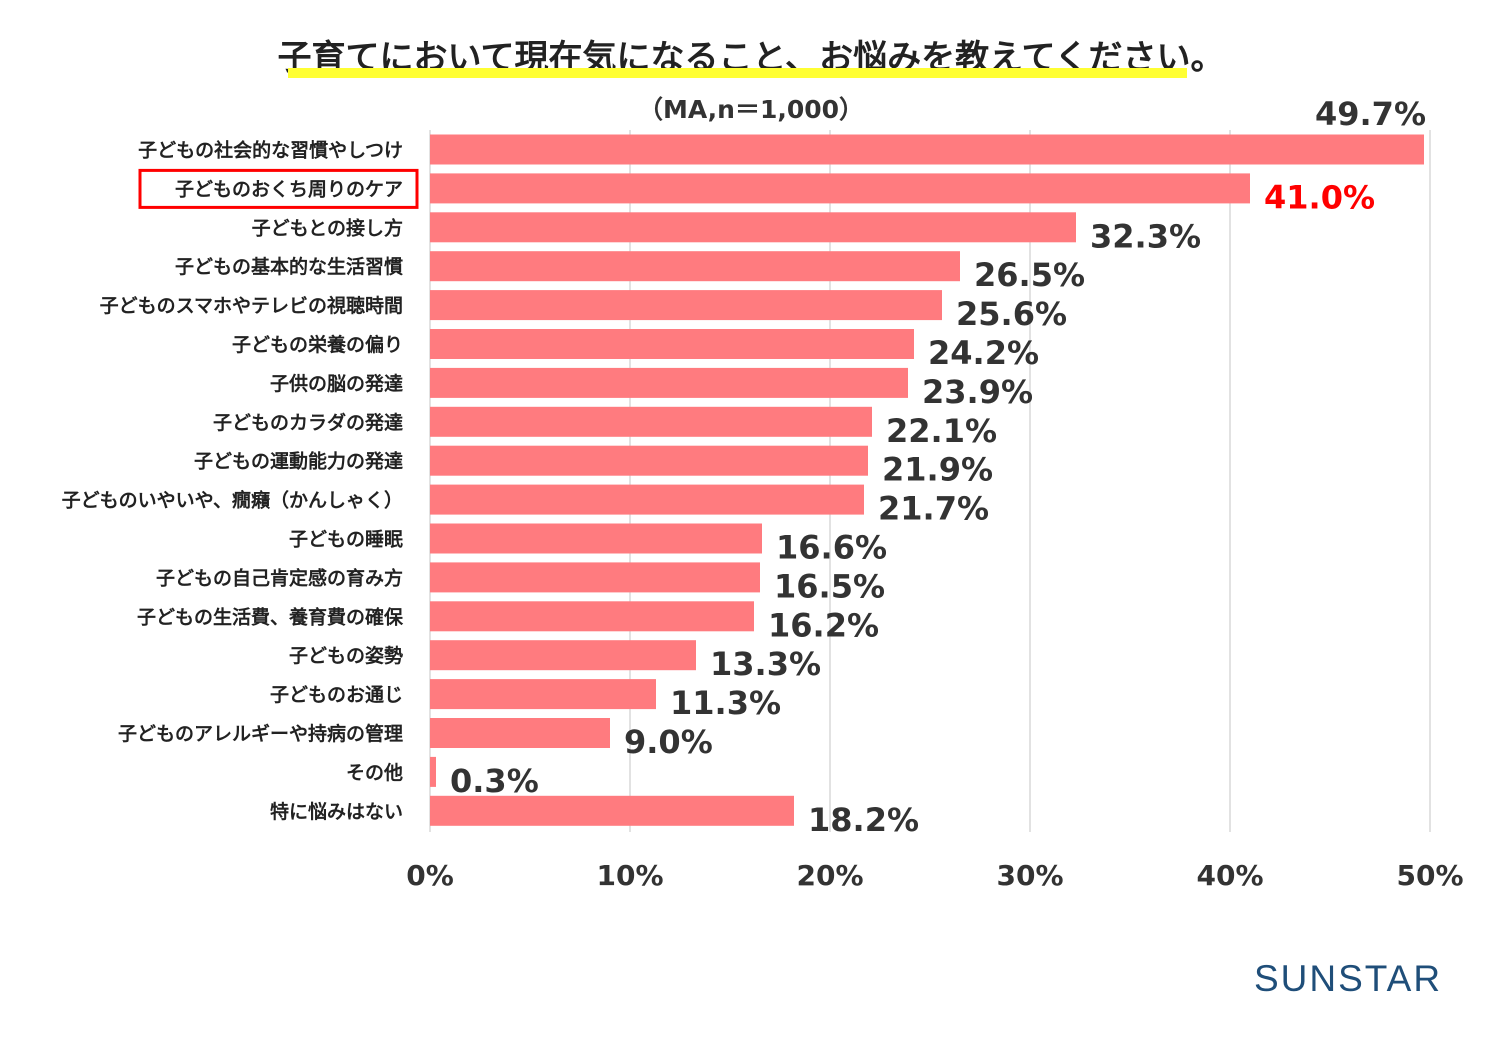  What do you see at coordinates (336, 383) in the screenshot?
I see `category-label: 子供の脳の発達` at bounding box center [336, 383].